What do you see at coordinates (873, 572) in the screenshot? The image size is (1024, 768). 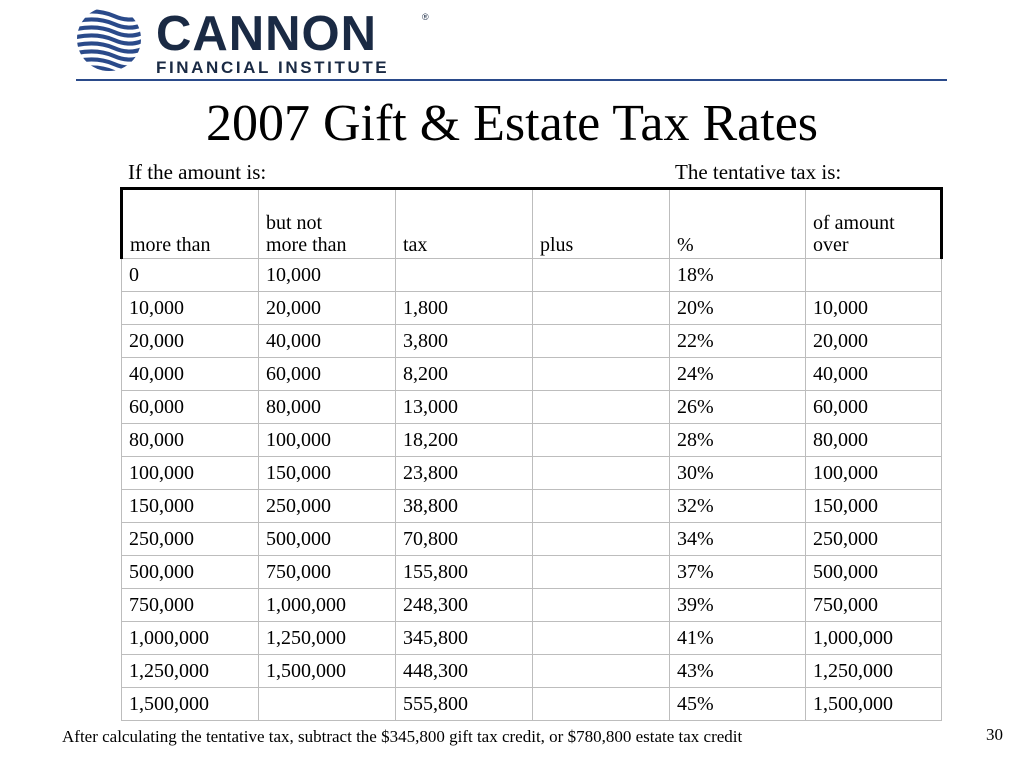 I see `table-cell-col-of-amount-over: 500,000` at bounding box center [873, 572].